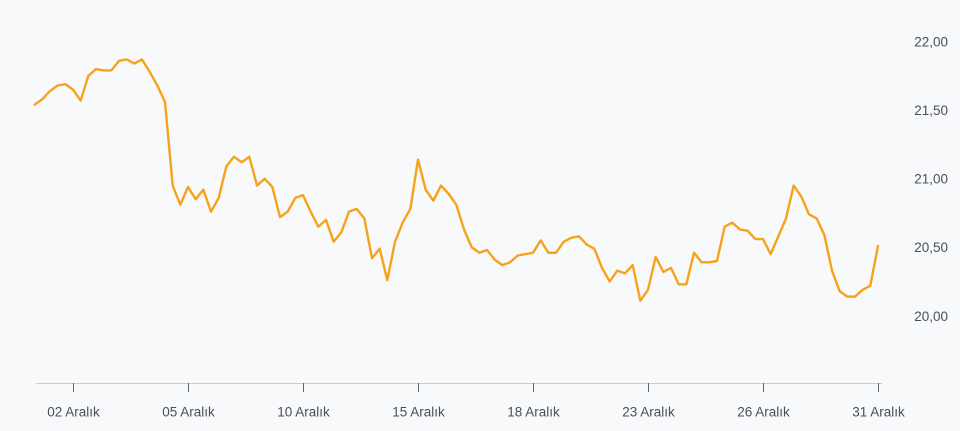 The height and width of the screenshot is (431, 960). What do you see at coordinates (188, 412) in the screenshot?
I see `x-tick-label: 05 Aralık` at bounding box center [188, 412].